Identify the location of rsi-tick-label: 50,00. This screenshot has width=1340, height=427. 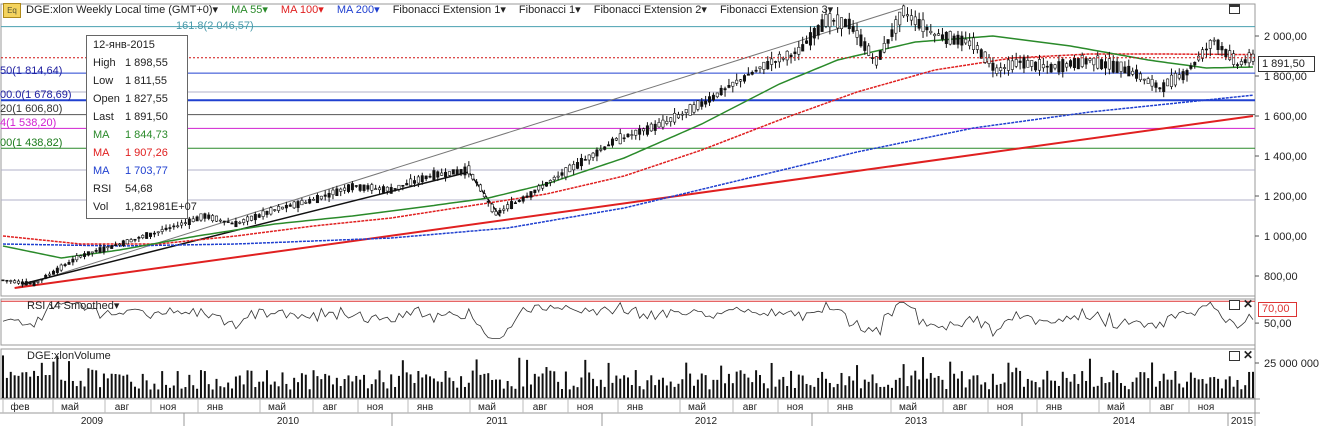
(1278, 324).